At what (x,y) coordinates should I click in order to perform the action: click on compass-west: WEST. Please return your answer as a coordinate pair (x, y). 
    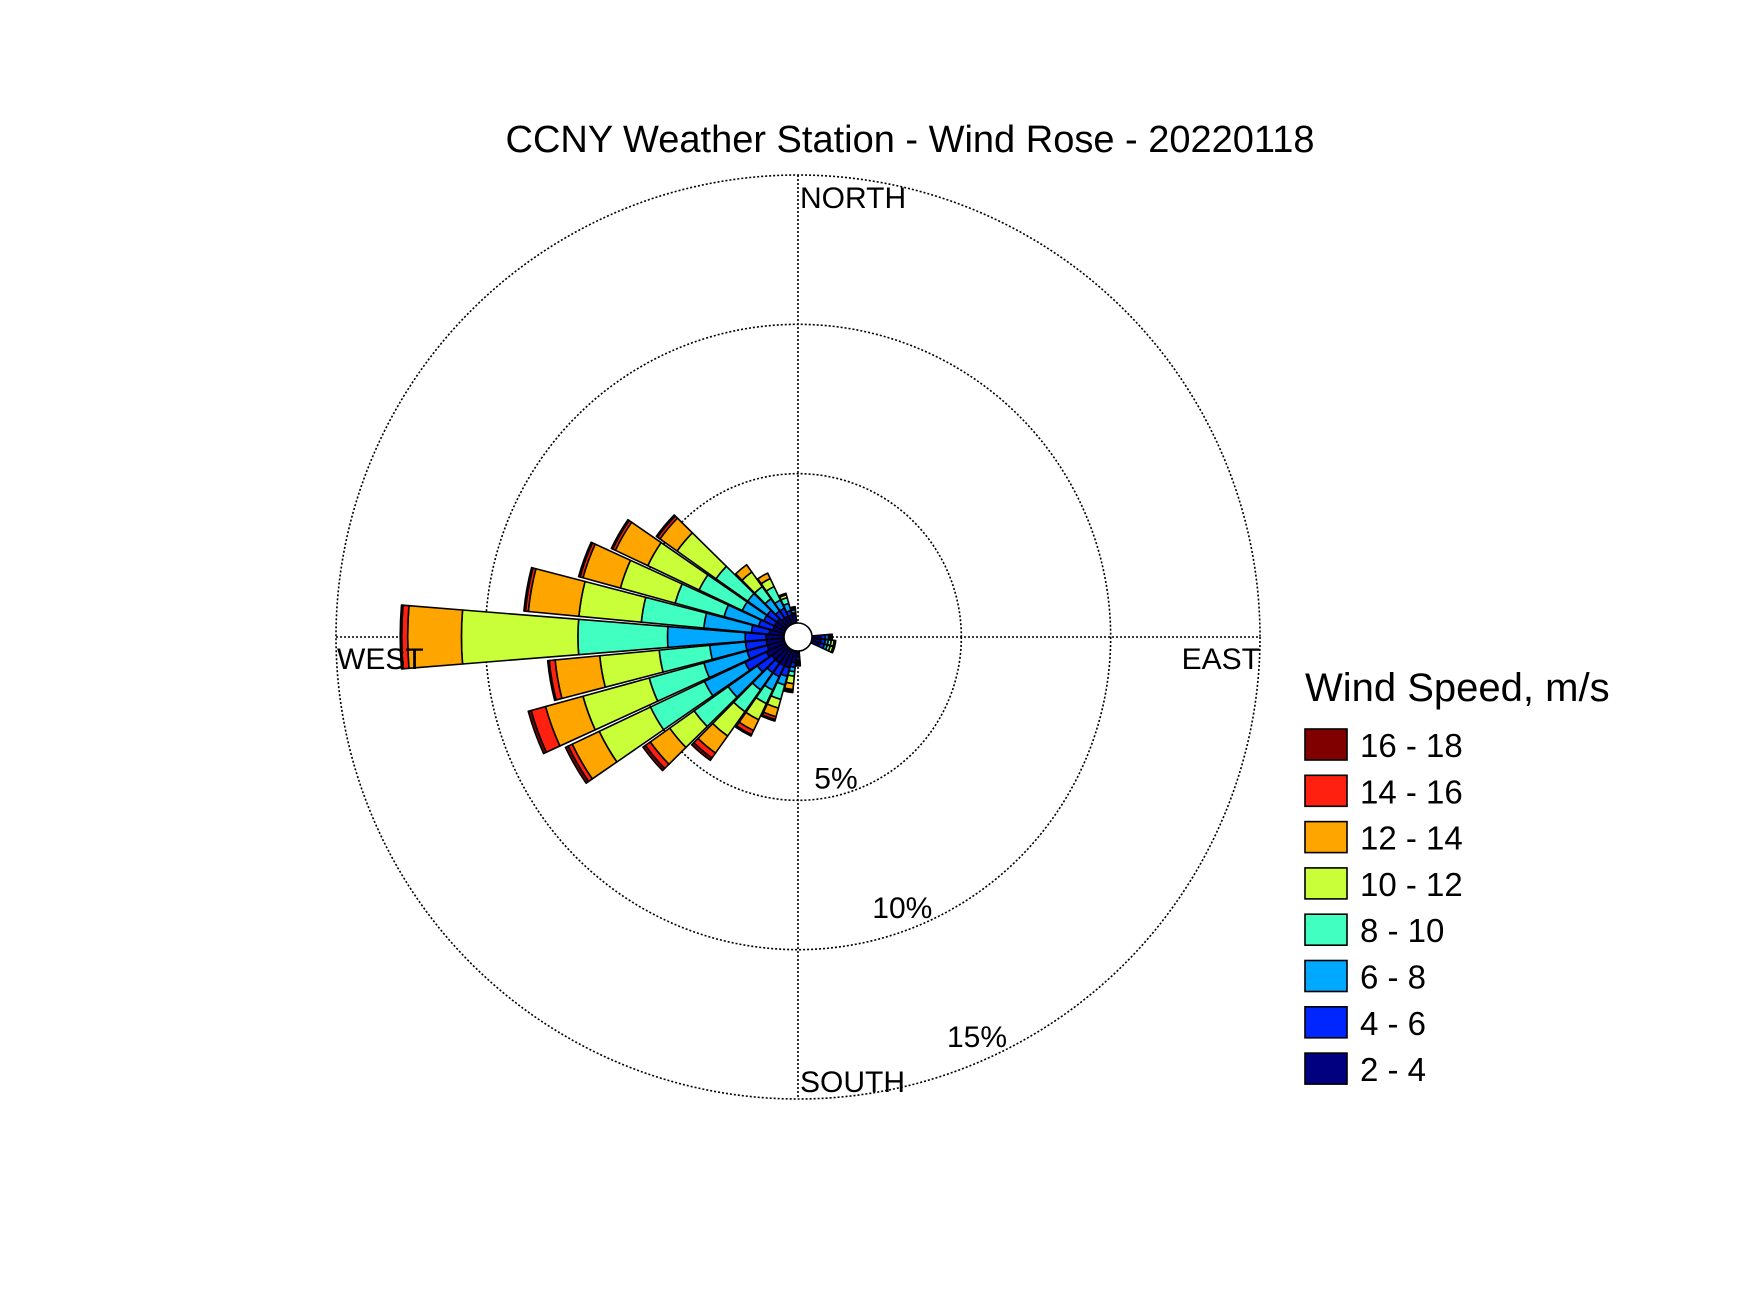
    Looking at the image, I should click on (380, 659).